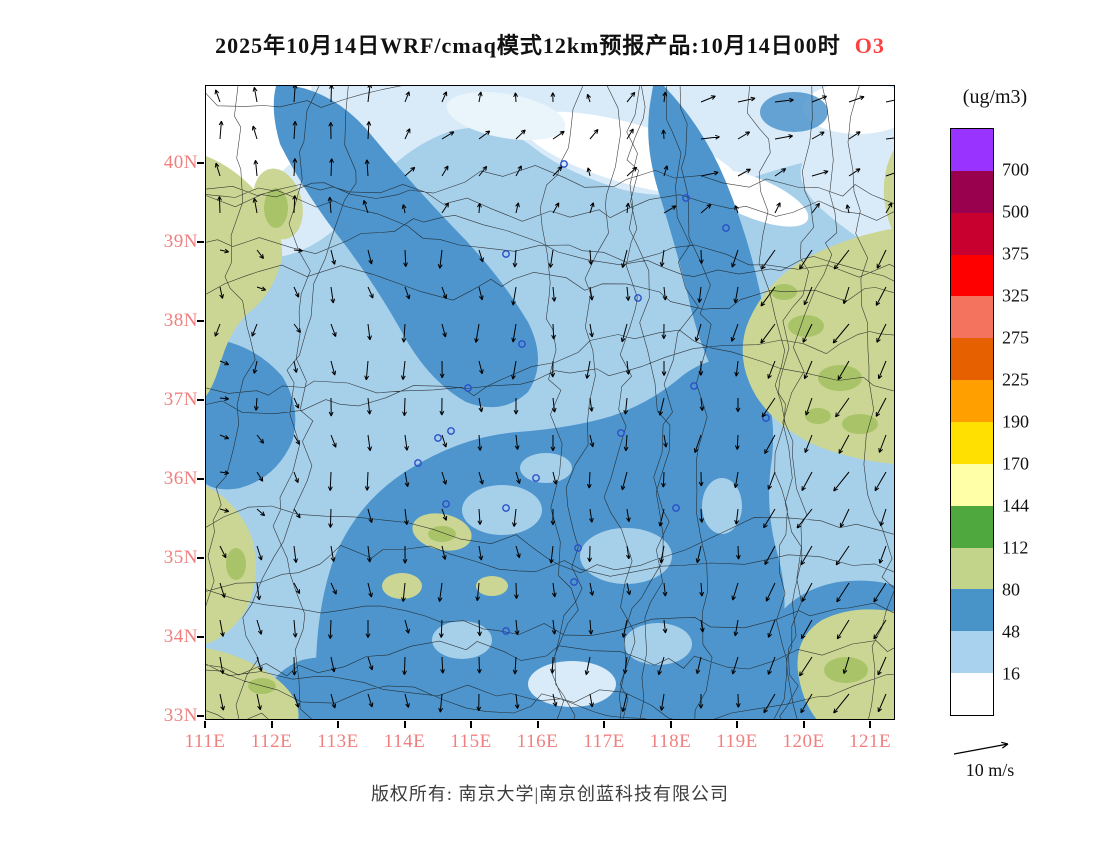 The width and height of the screenshot is (1100, 850). What do you see at coordinates (537, 741) in the screenshot?
I see `lon-tick-label: 116E` at bounding box center [537, 741].